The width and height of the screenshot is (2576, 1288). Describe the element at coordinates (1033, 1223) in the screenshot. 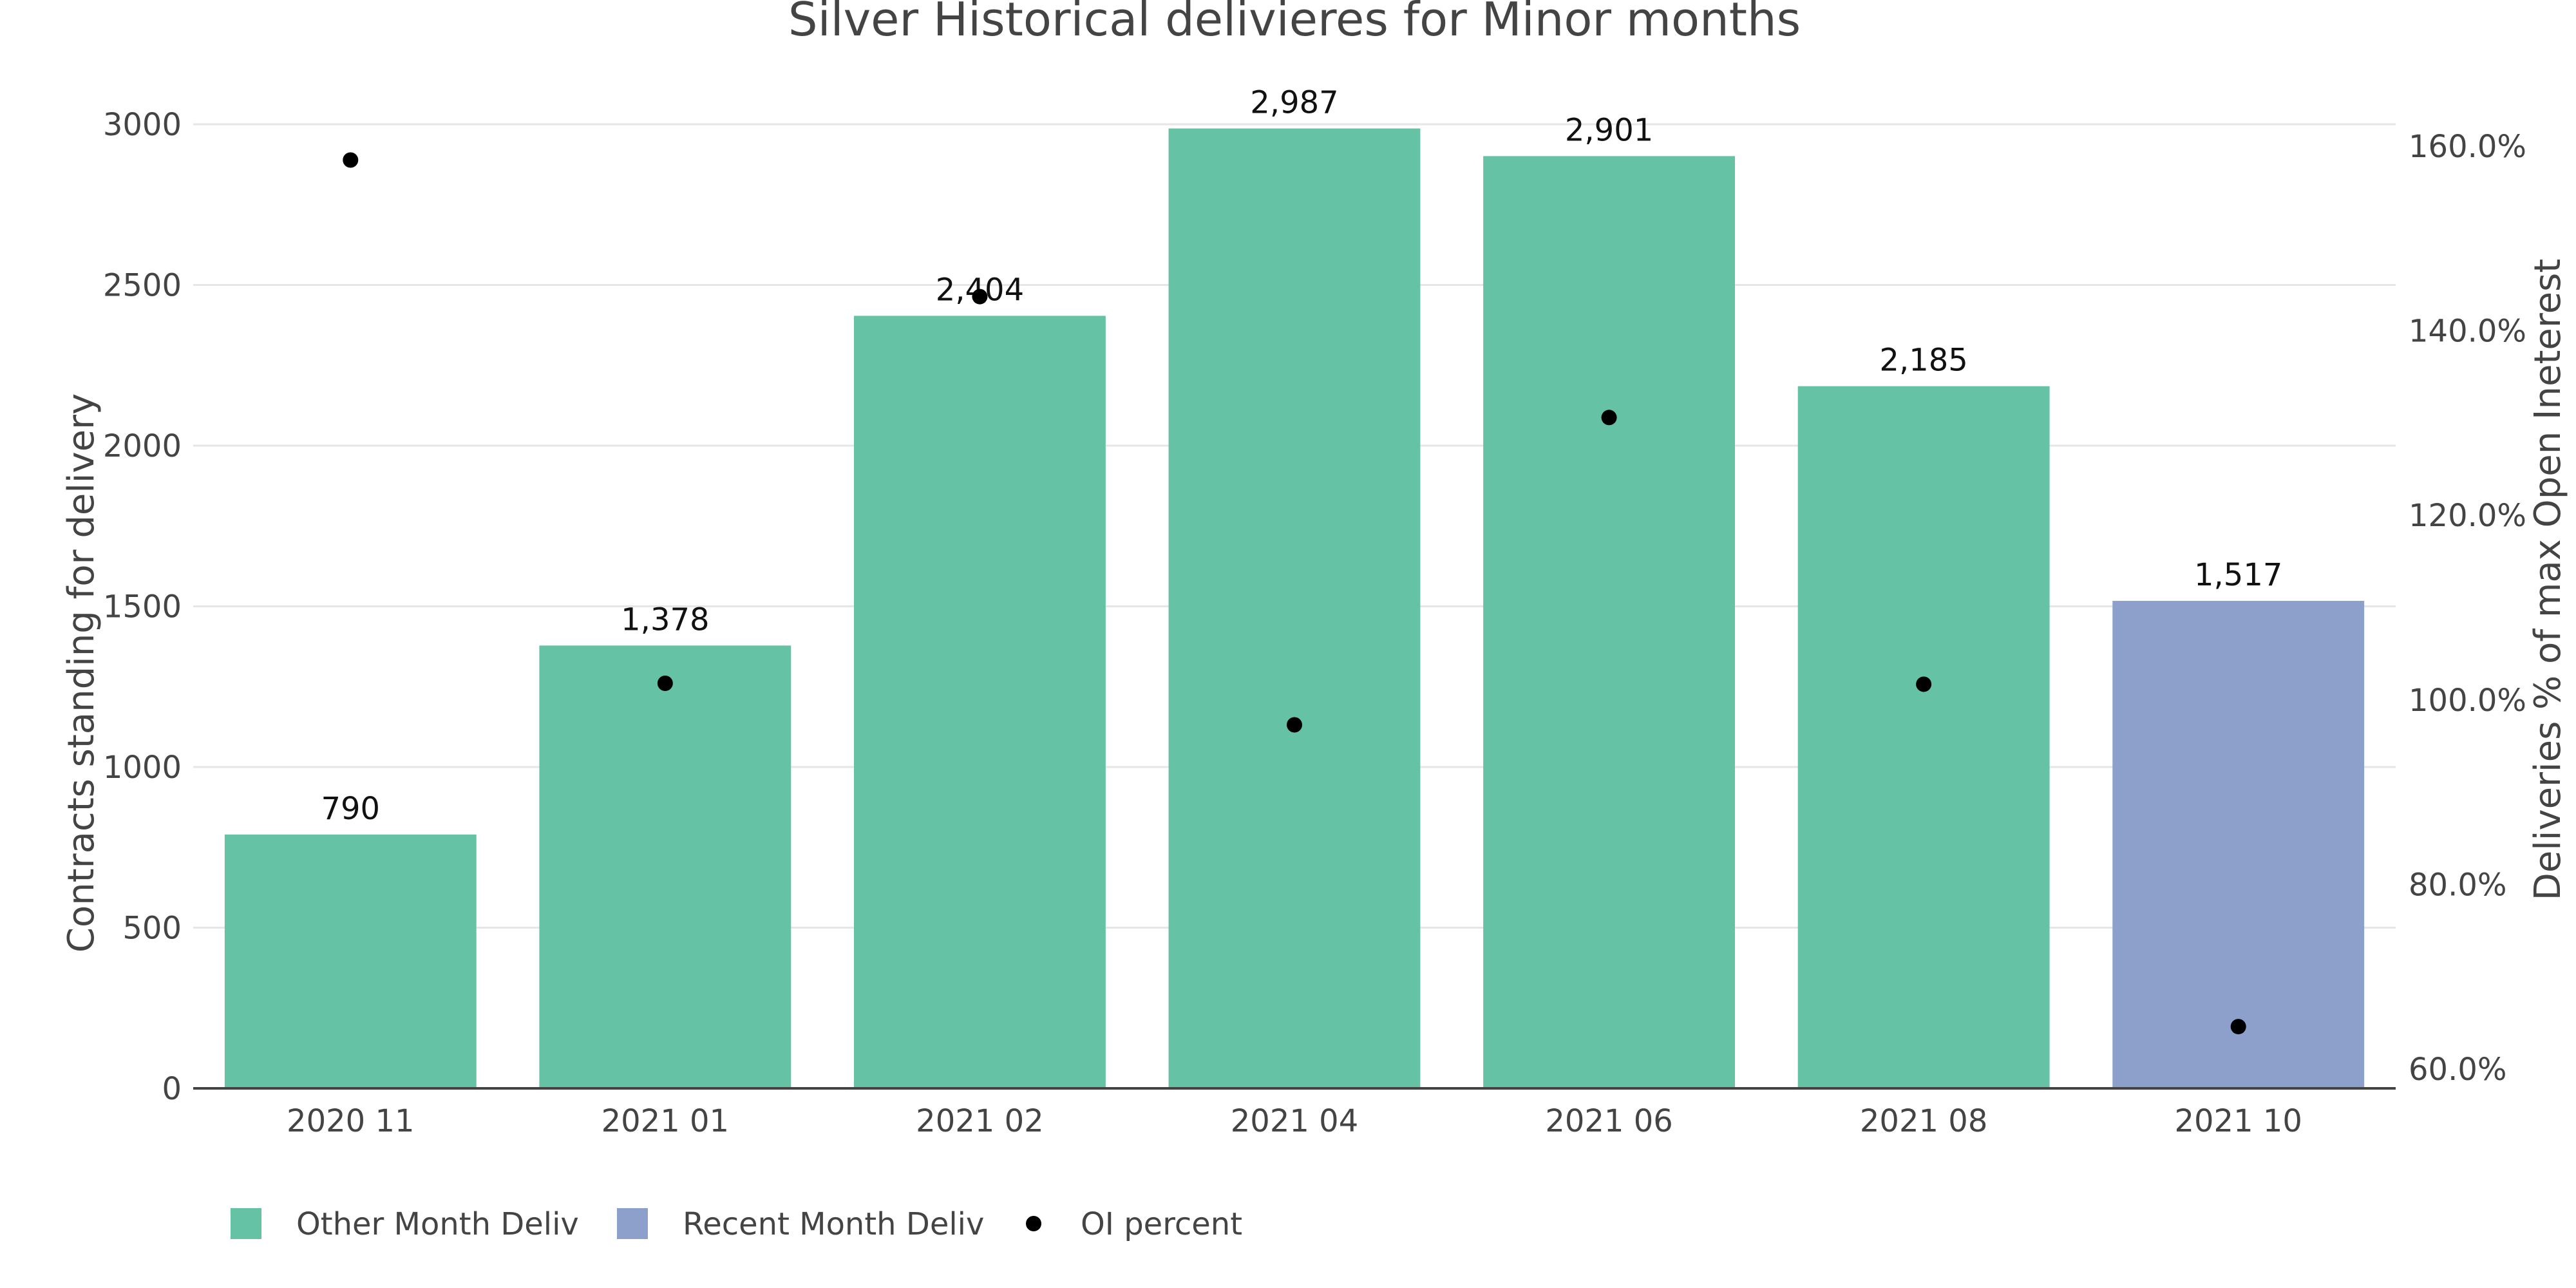

I see `legend-dot` at that location.